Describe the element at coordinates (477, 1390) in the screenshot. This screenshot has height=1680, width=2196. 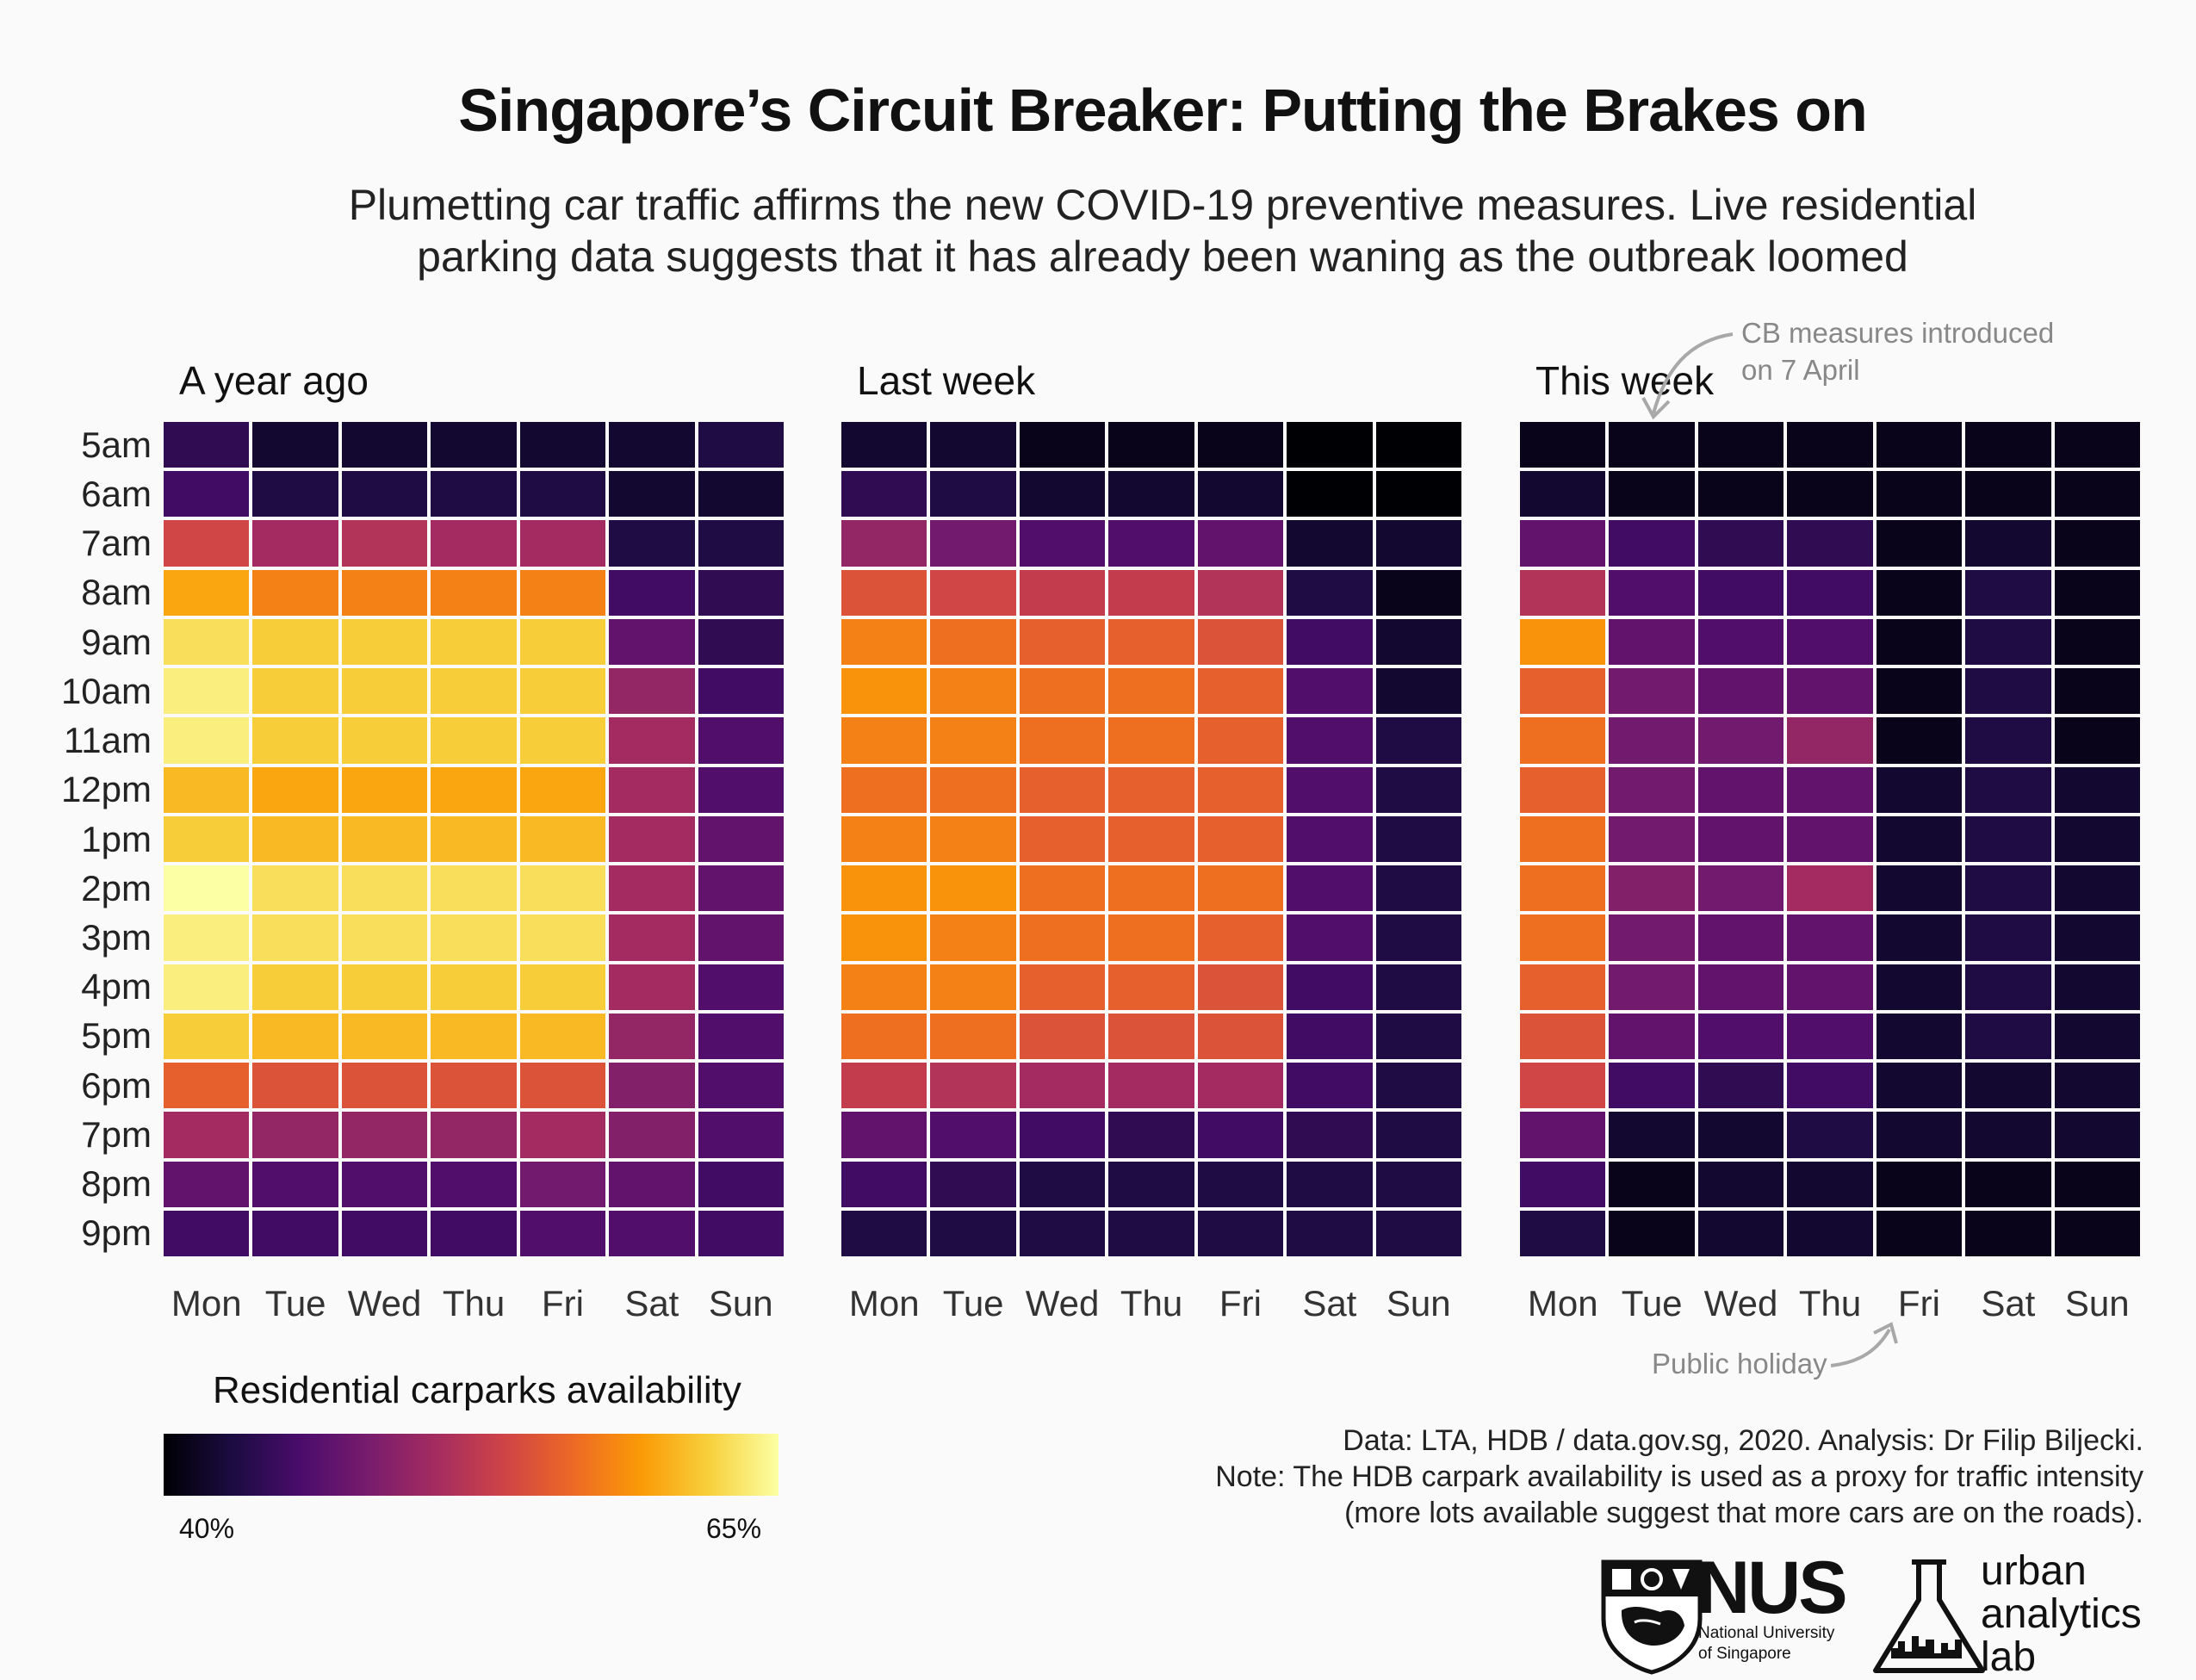
I see `legend-title: Residential carparks availability` at that location.